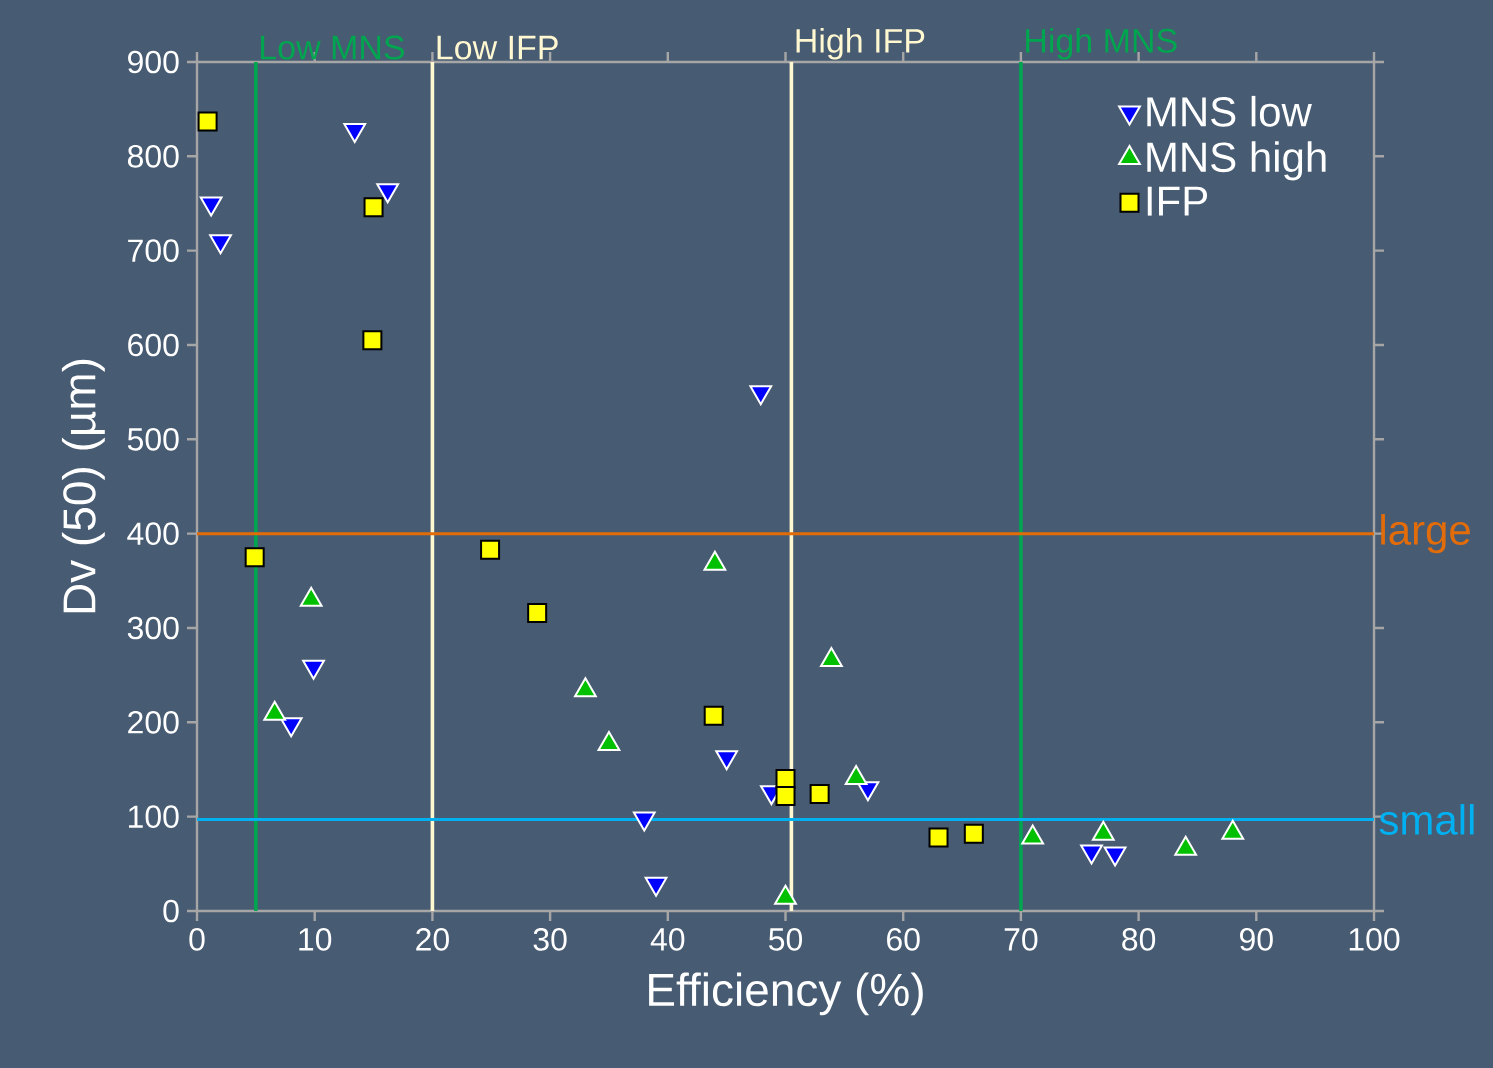 This screenshot has width=1493, height=1068. Describe the element at coordinates (667, 939) in the screenshot. I see `x-tick-label: 40` at that location.